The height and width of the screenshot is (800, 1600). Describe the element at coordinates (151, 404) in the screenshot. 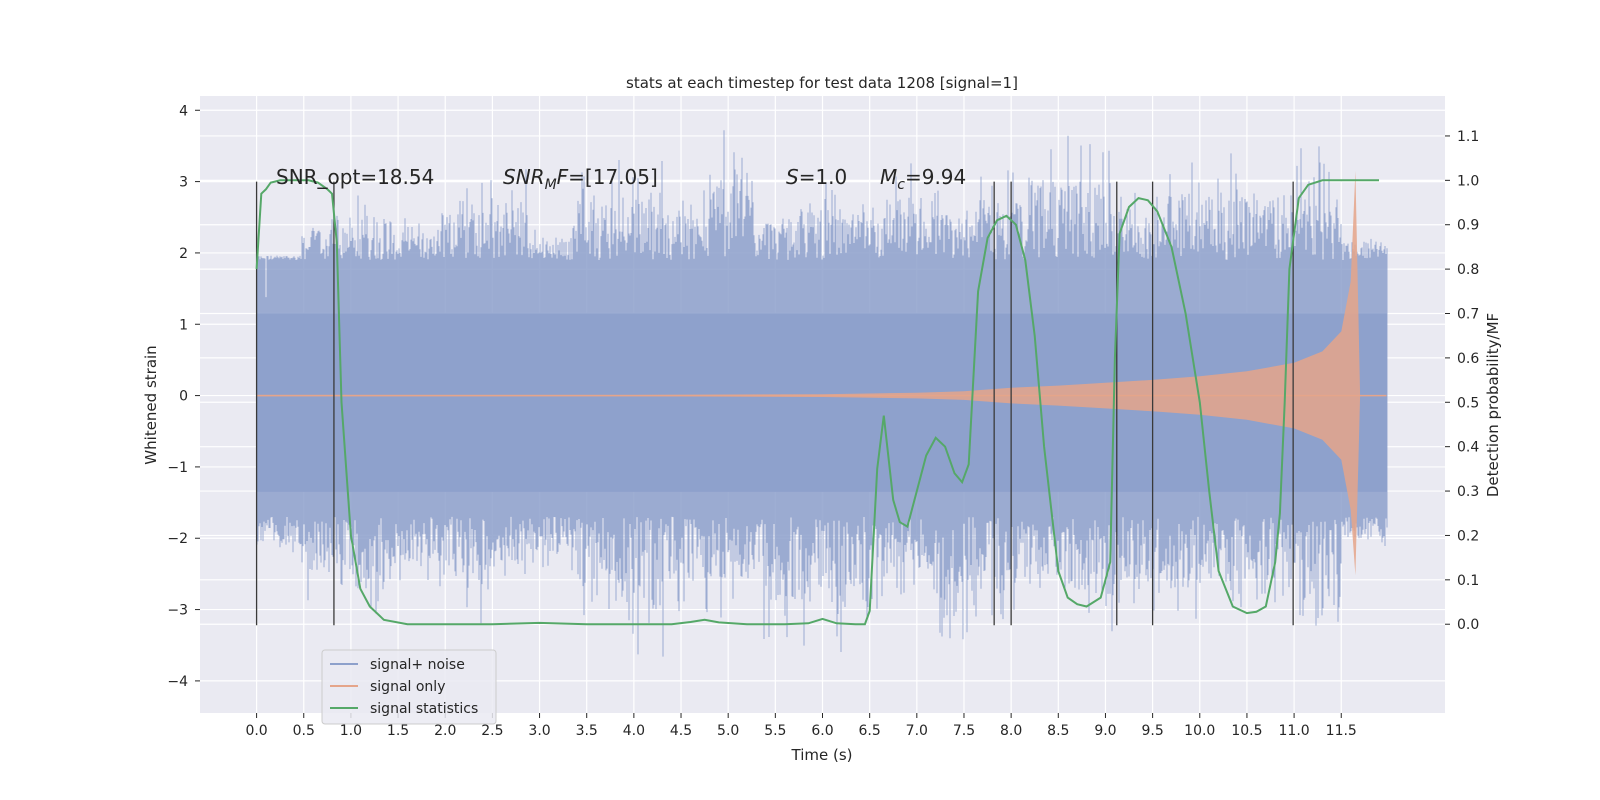

I see `y-axis-label: Whitened strain` at that location.